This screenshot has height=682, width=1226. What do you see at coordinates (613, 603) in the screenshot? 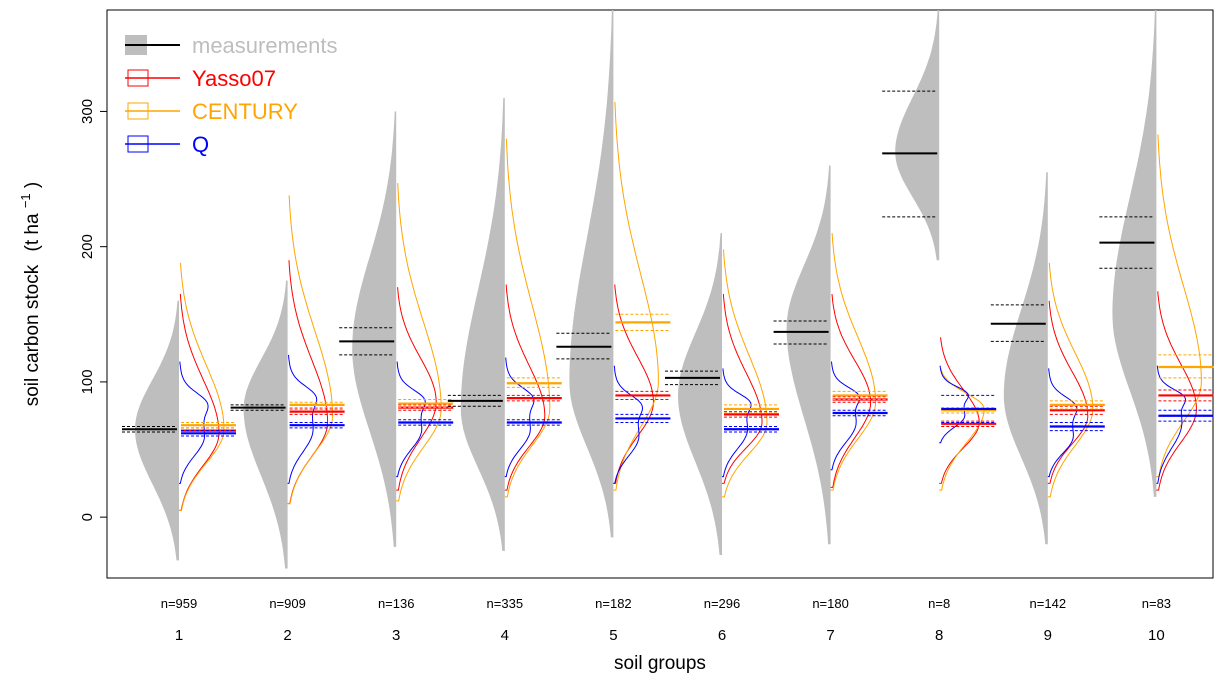
I see `sample-size-label-5: n=182` at bounding box center [613, 603].